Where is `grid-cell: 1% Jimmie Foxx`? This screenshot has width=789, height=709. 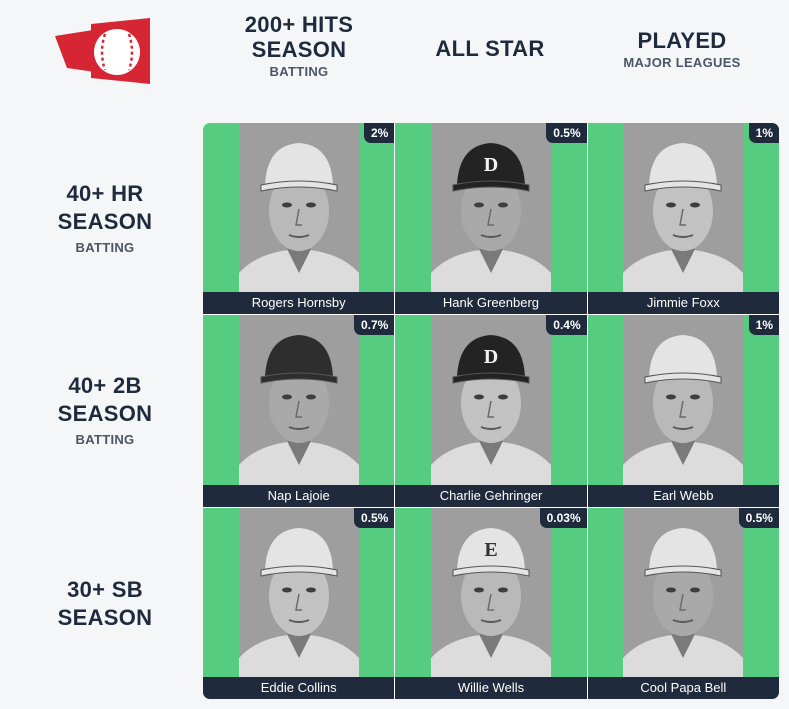
grid-cell: 1% Jimmie Foxx is located at coordinates (683, 219).